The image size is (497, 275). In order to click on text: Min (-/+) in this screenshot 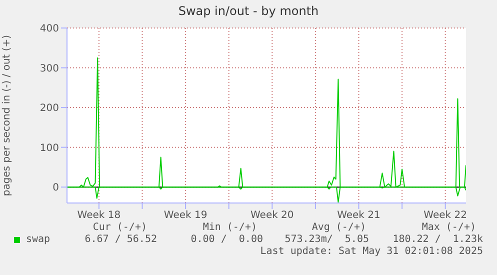, I will do `click(229, 227)`.